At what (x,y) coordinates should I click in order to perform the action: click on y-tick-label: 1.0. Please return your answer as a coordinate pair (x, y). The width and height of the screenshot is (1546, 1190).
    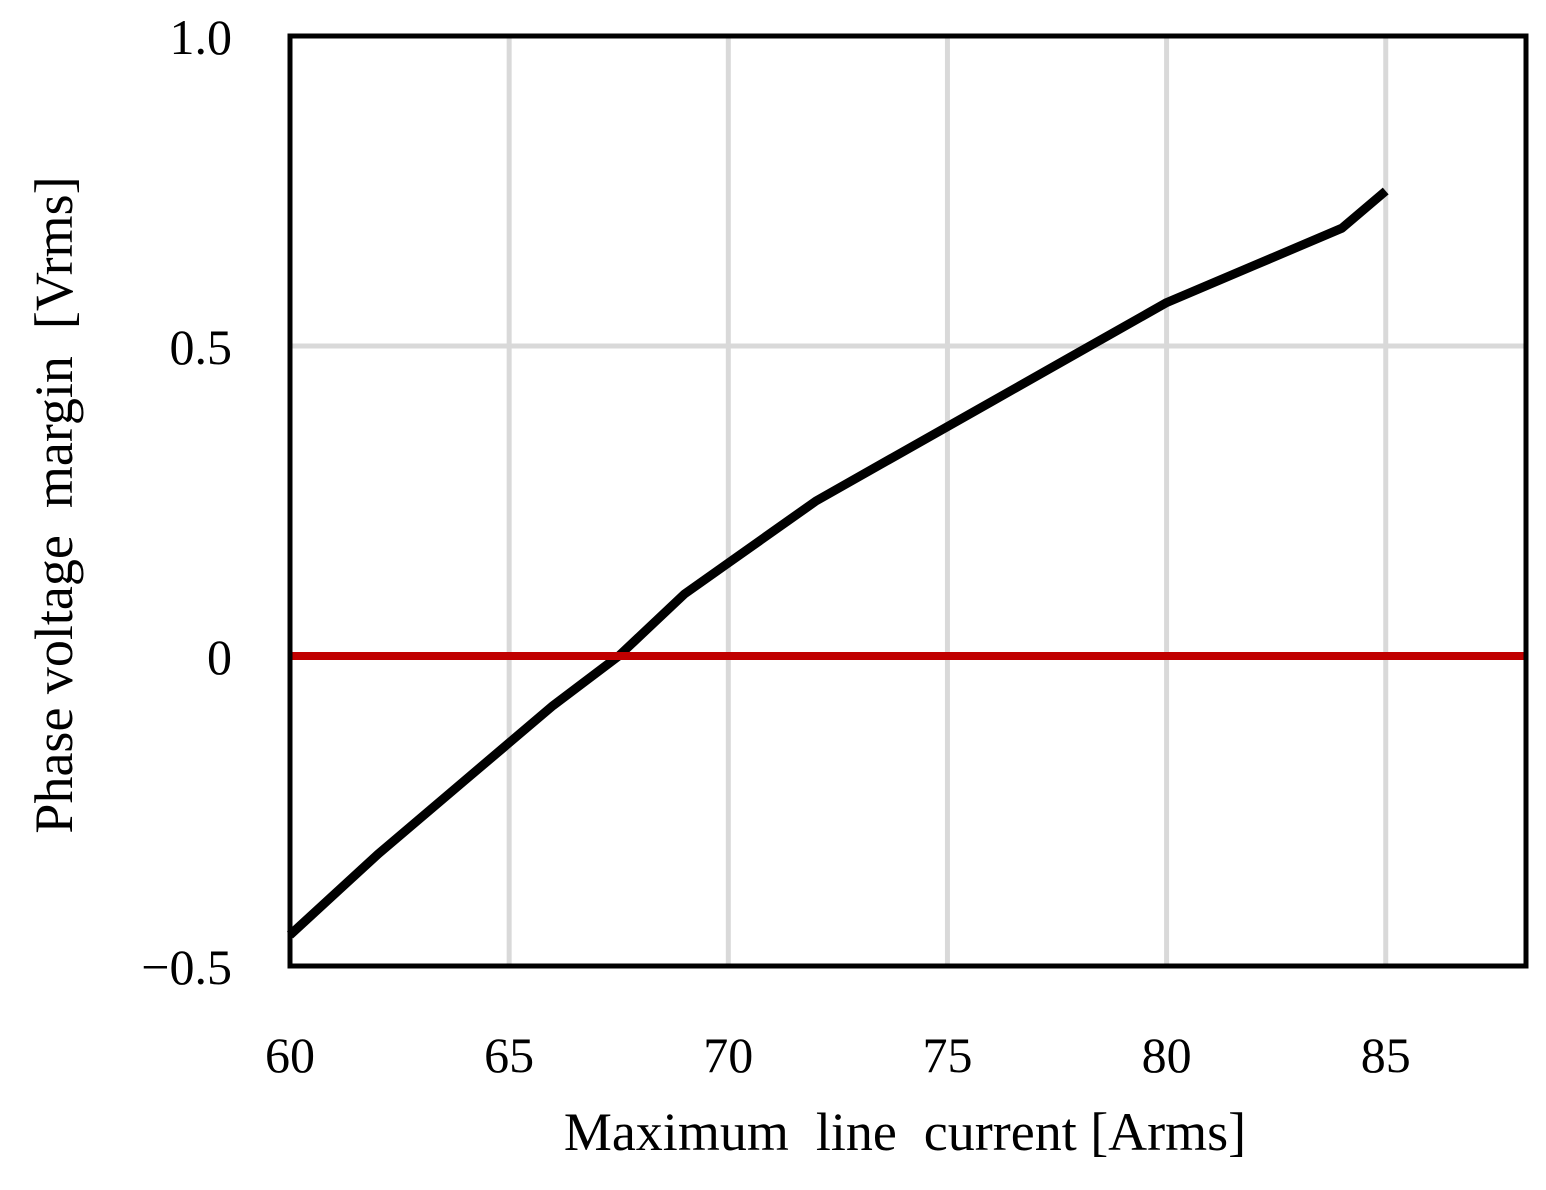
    Looking at the image, I should click on (201, 37).